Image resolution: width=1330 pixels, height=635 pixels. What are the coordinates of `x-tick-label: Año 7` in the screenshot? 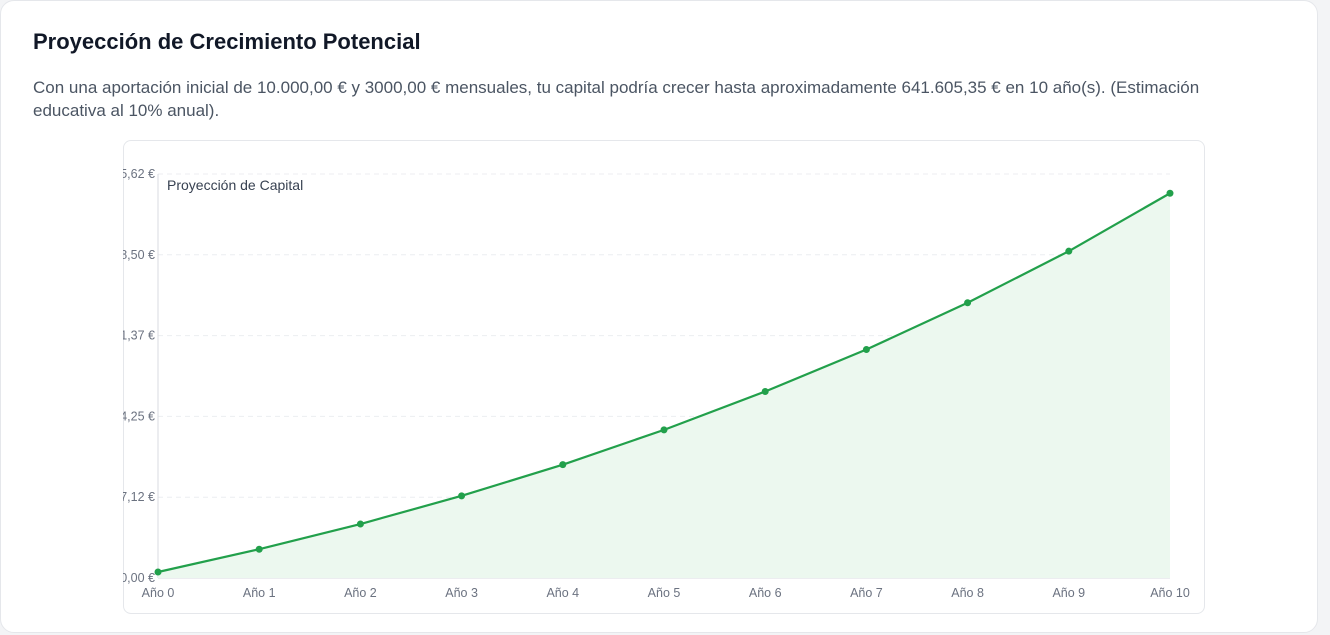 It's located at (866, 593).